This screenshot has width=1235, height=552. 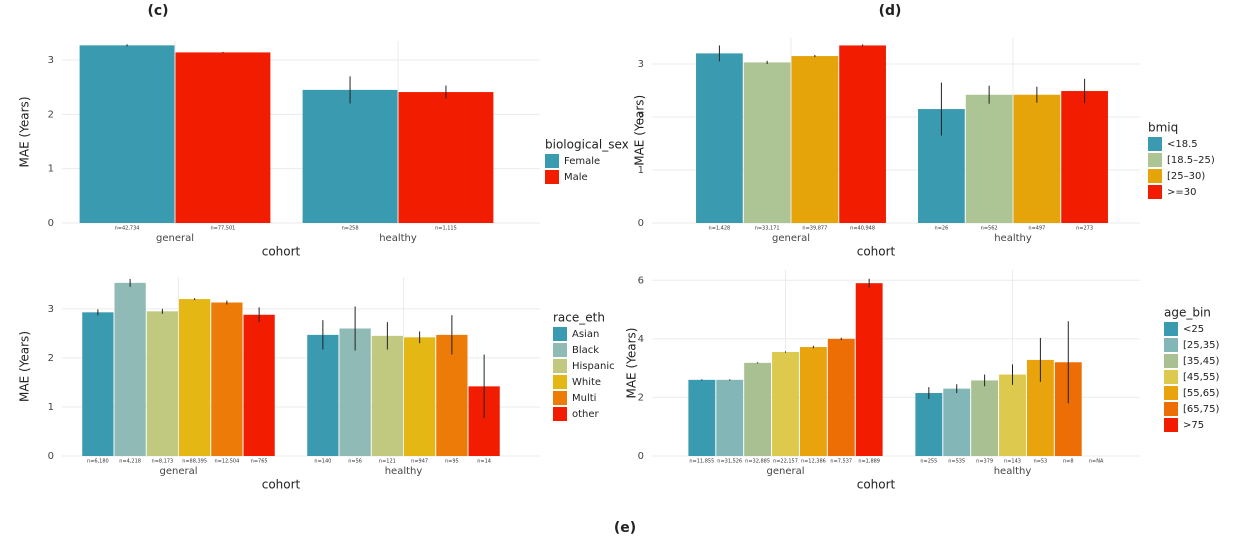 I want to click on legend-label: Multi, so click(x=584, y=398).